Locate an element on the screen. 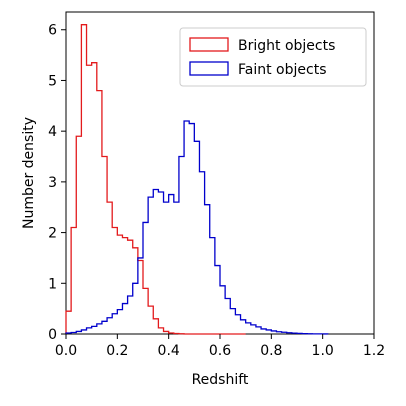 Image resolution: width=406 pixels, height=406 pixels. x-axis-label: Redshift is located at coordinates (220, 380).